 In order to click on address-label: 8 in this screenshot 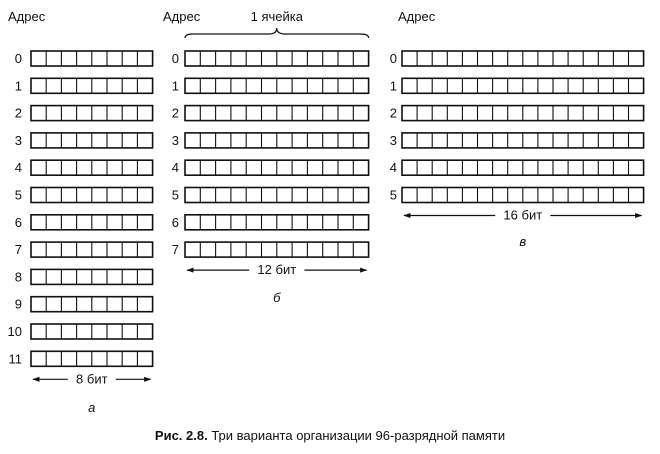, I will do `click(18, 276)`.